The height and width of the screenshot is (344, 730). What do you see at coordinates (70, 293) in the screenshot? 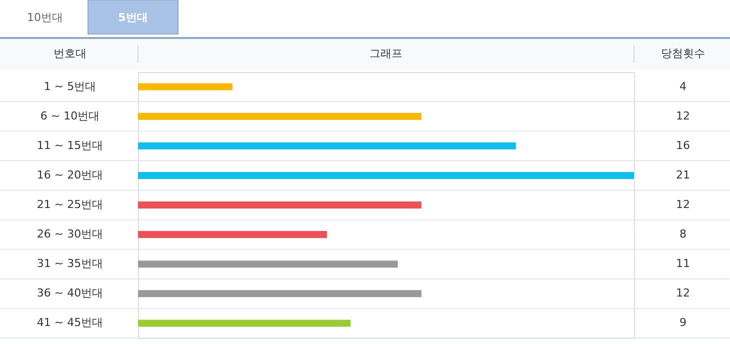
I see `y-tick-label: 36 ~ 40번대` at bounding box center [70, 293].